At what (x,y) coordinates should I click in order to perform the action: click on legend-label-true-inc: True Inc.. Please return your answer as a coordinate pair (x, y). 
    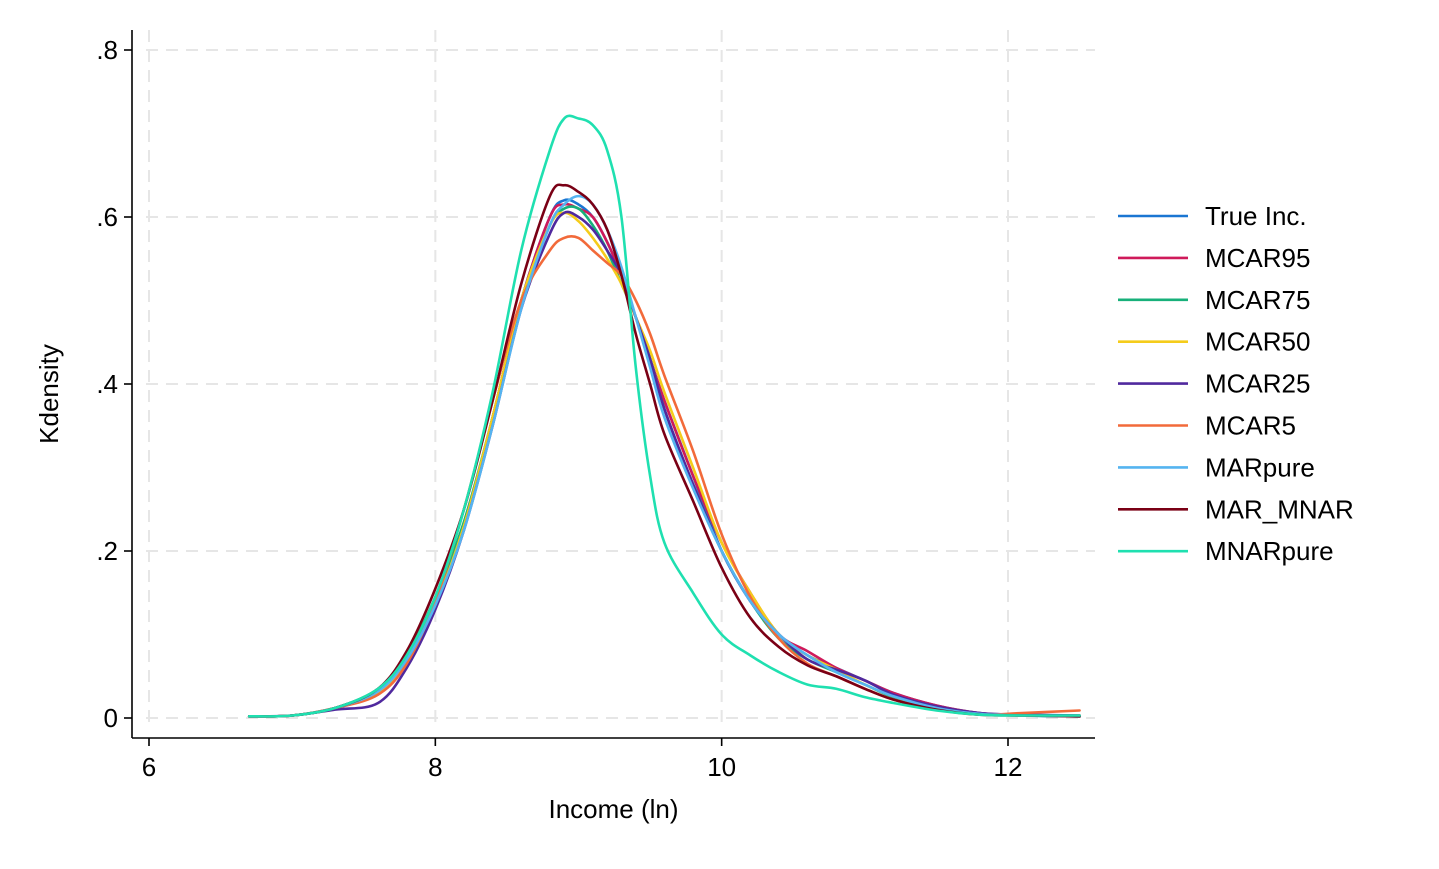
    Looking at the image, I should click on (1256, 216).